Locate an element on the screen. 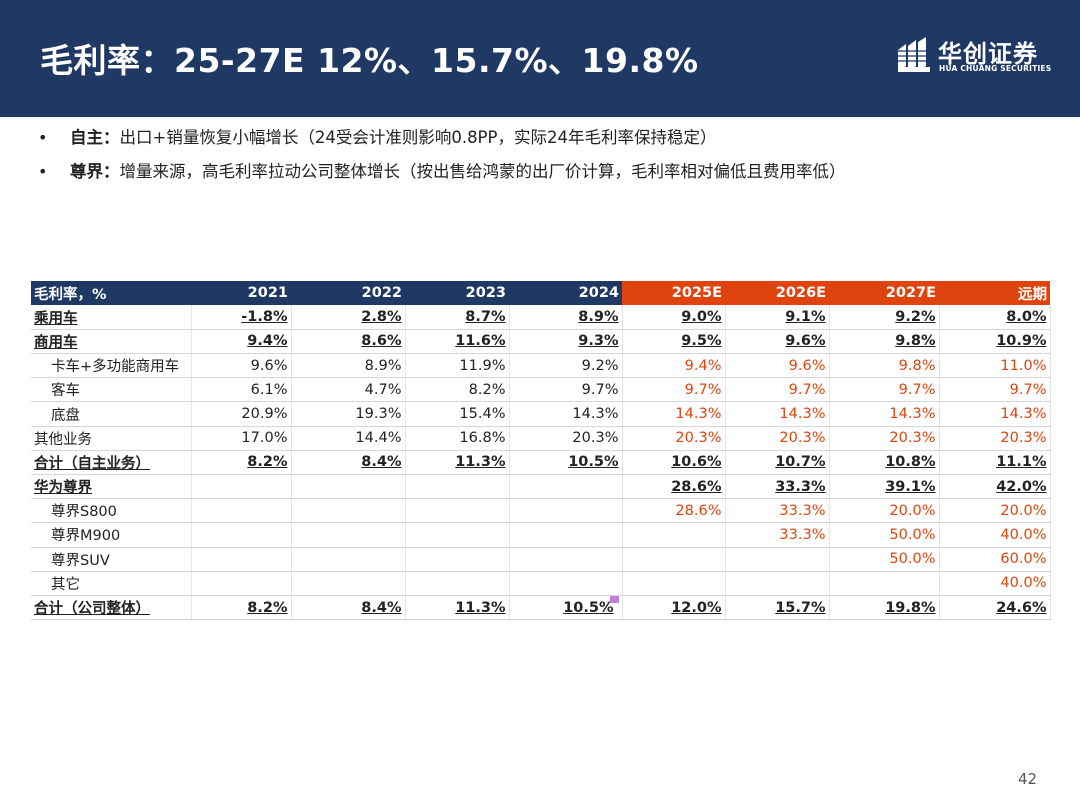  table-header-cell: 2026E is located at coordinates (777, 293).